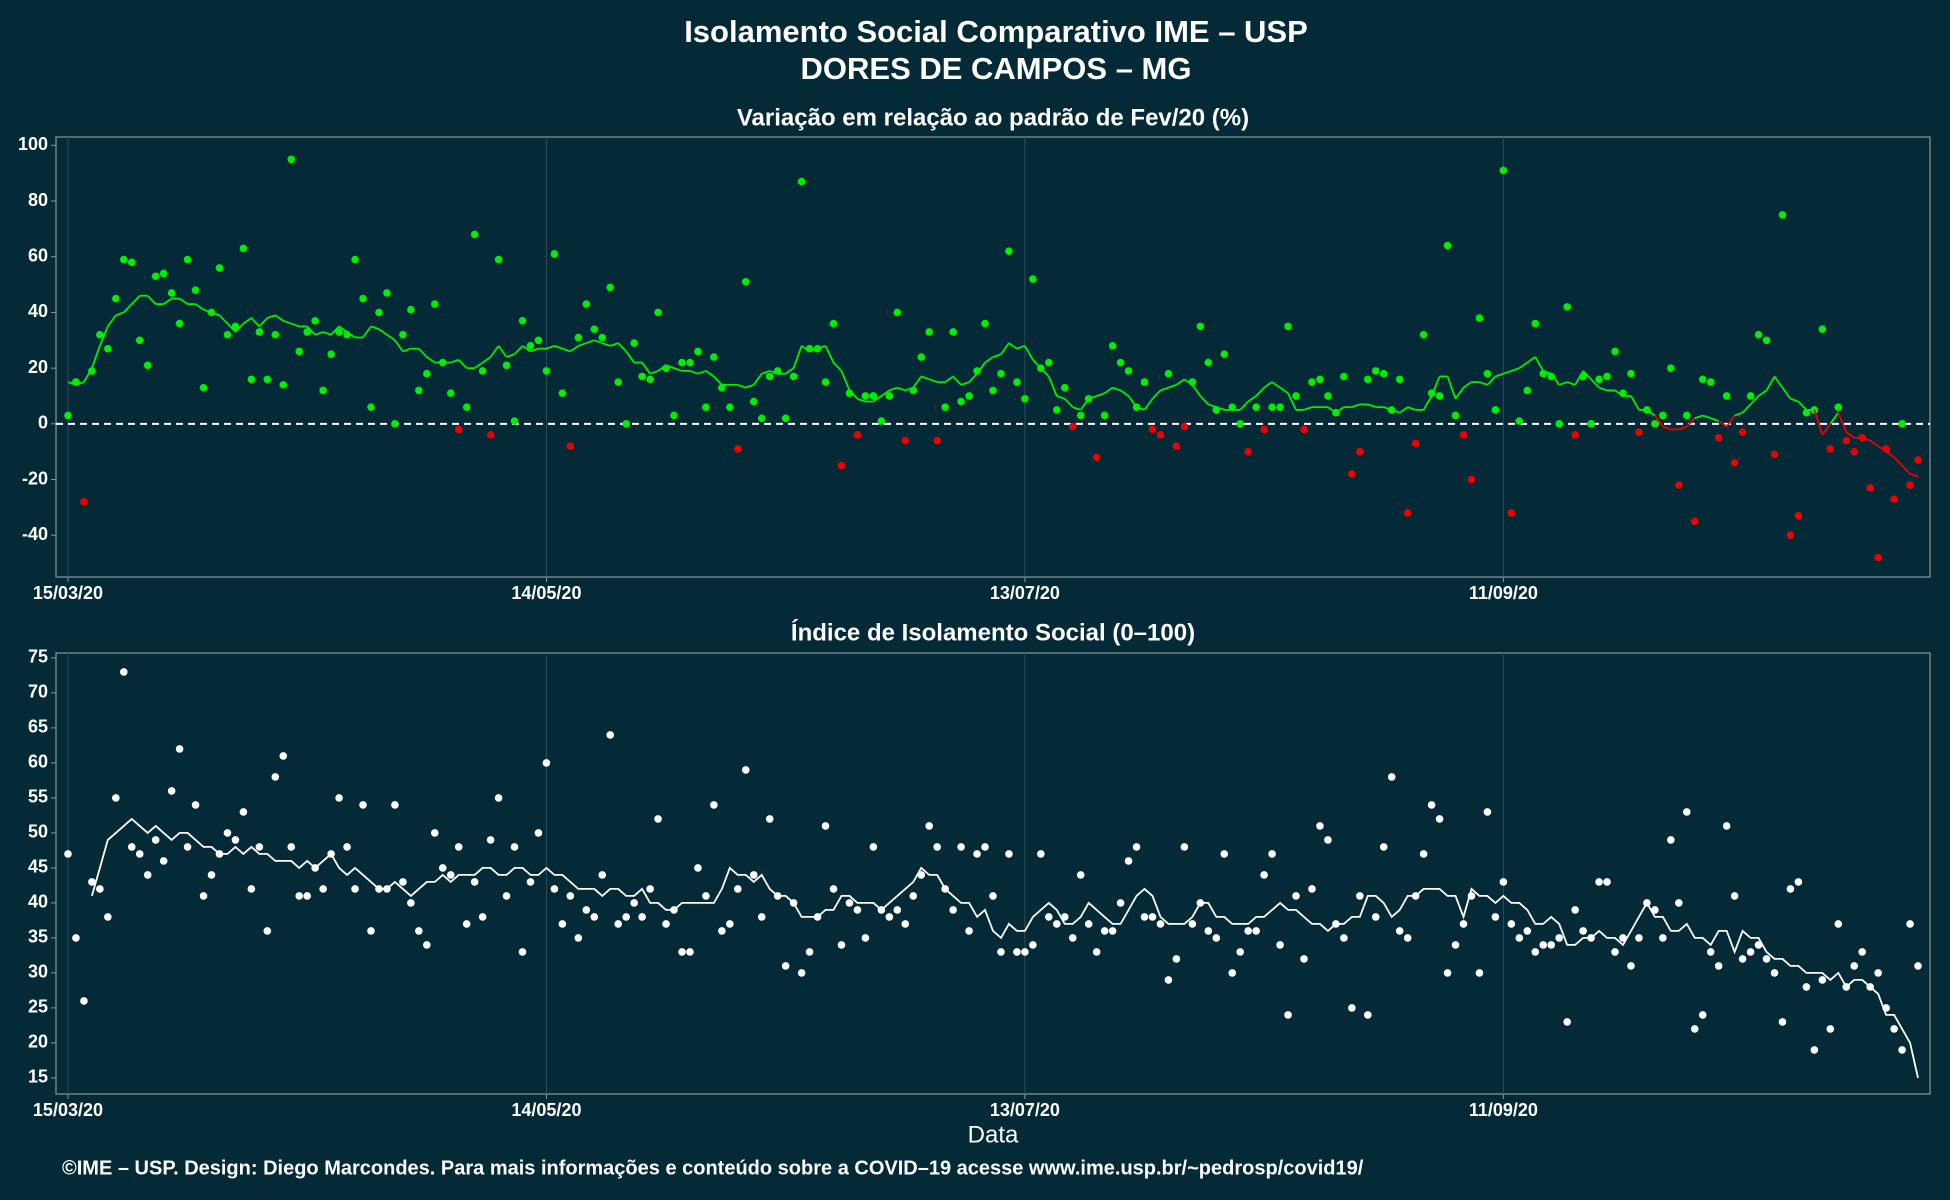 This screenshot has width=1950, height=1200. Describe the element at coordinates (35, 478) in the screenshot. I see `y-tick-label: -20` at that location.